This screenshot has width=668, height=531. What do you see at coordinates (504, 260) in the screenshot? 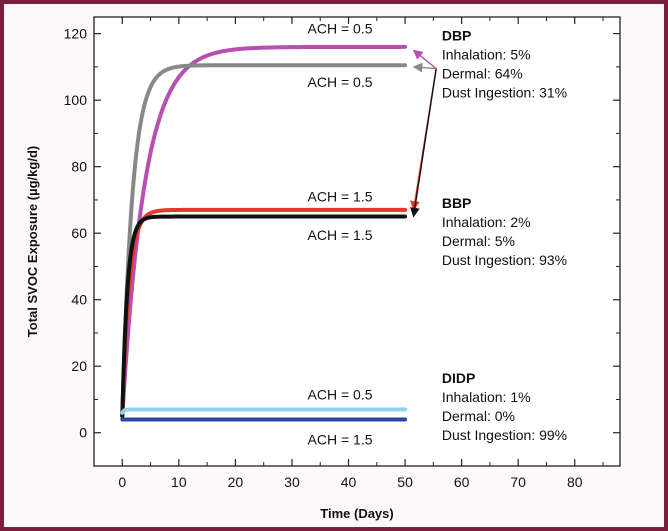
I see `exposure-route-text: Dust Ingestion: 93%` at bounding box center [504, 260].